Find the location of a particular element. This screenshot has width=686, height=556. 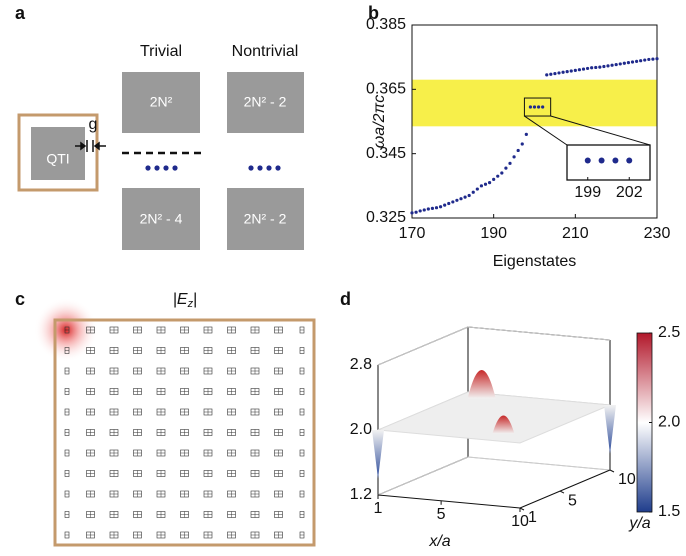

x-axis-label: x/a is located at coordinates (439, 541).